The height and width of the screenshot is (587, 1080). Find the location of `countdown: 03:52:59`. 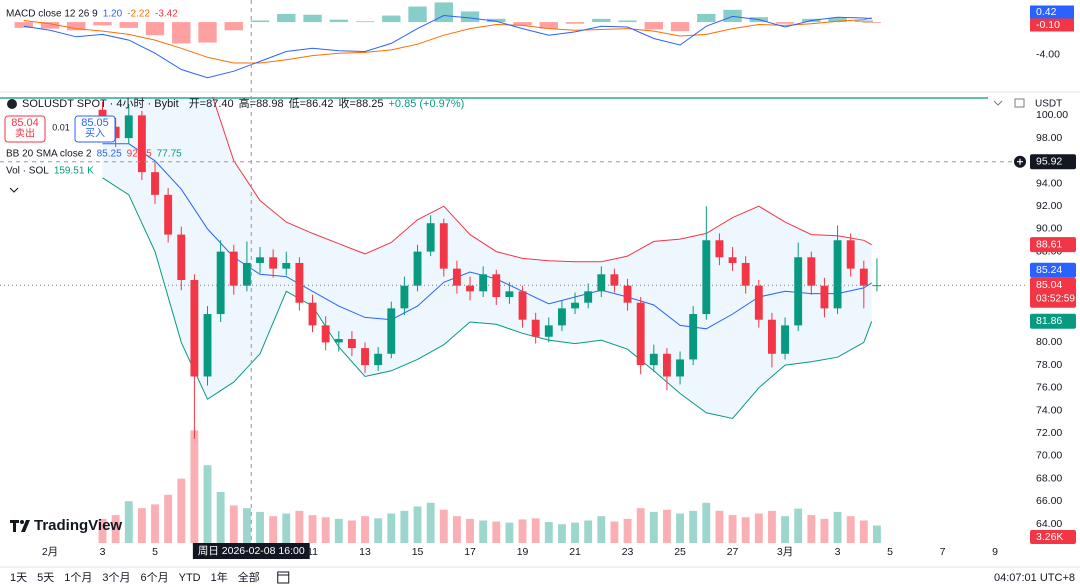

countdown: 03:52:59 is located at coordinates (1055, 298).